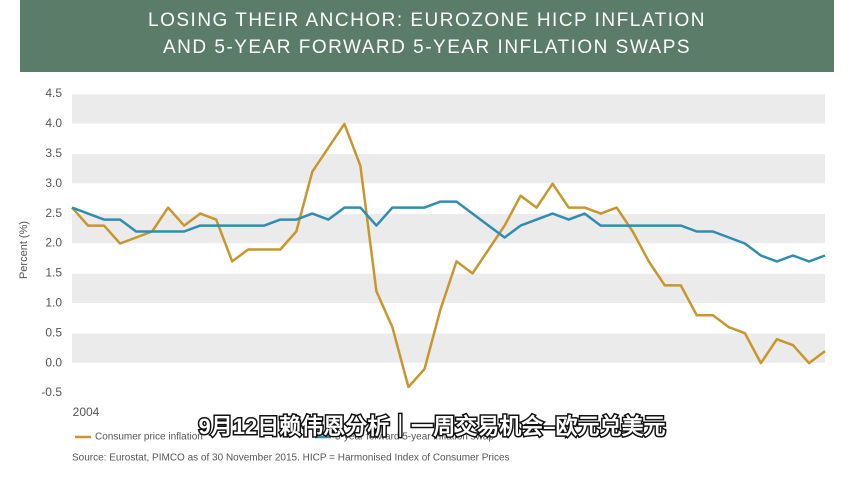 This screenshot has width=854, height=480. What do you see at coordinates (414, 437) in the screenshot?
I see `legend-label: 5-year forward 5-year inflation swap` at bounding box center [414, 437].